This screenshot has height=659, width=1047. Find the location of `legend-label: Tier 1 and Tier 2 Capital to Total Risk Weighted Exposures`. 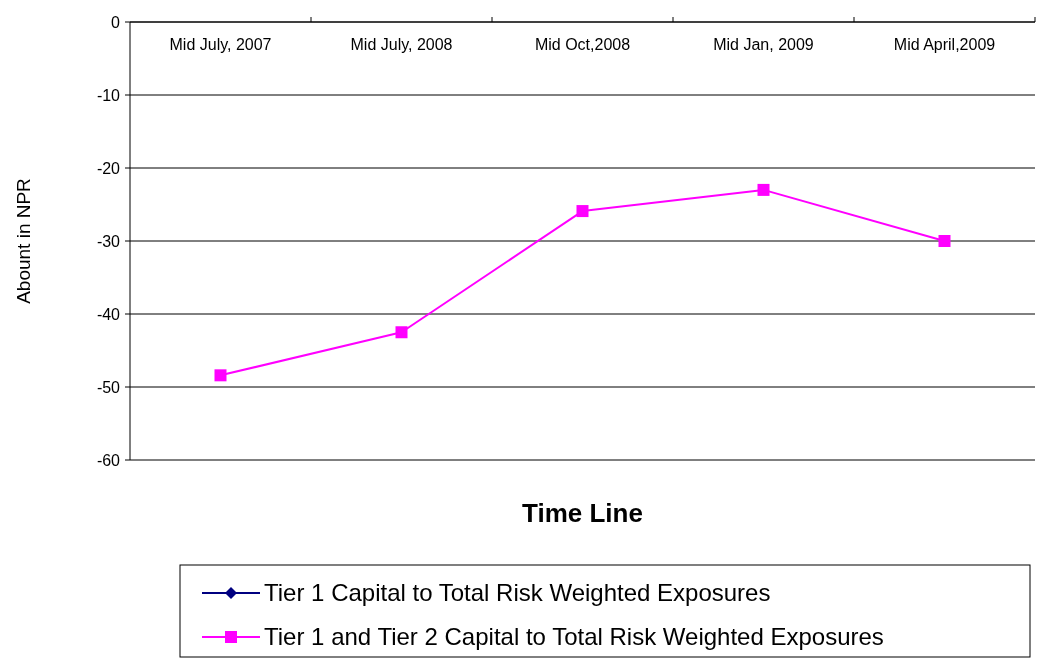

legend-label: Tier 1 and Tier 2 Capital to Total Risk Weighted Exposures is located at coordinates (574, 637).